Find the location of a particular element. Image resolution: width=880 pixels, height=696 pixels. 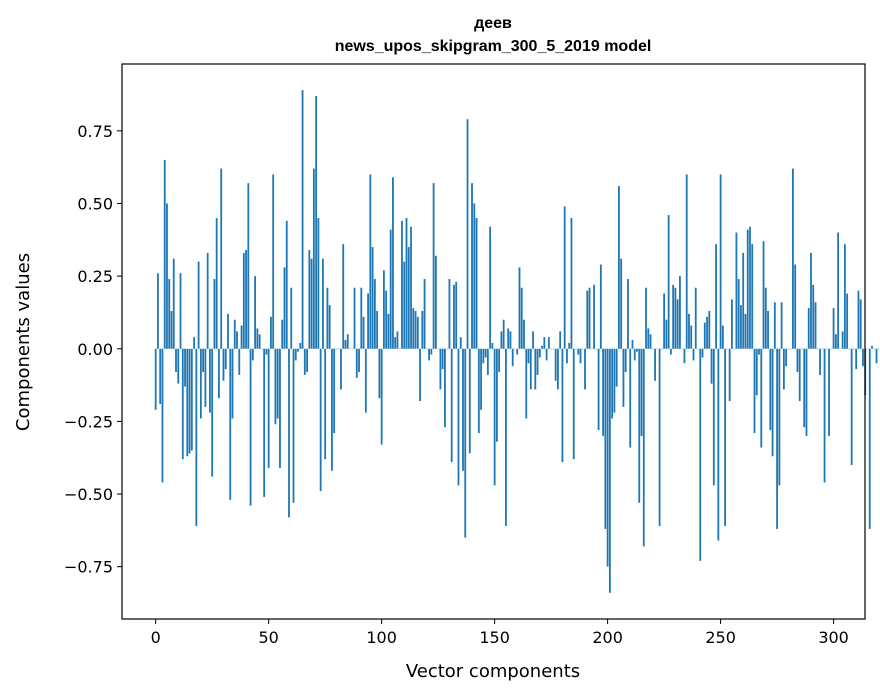

y-tick-label: −0.25 is located at coordinates (88, 421).